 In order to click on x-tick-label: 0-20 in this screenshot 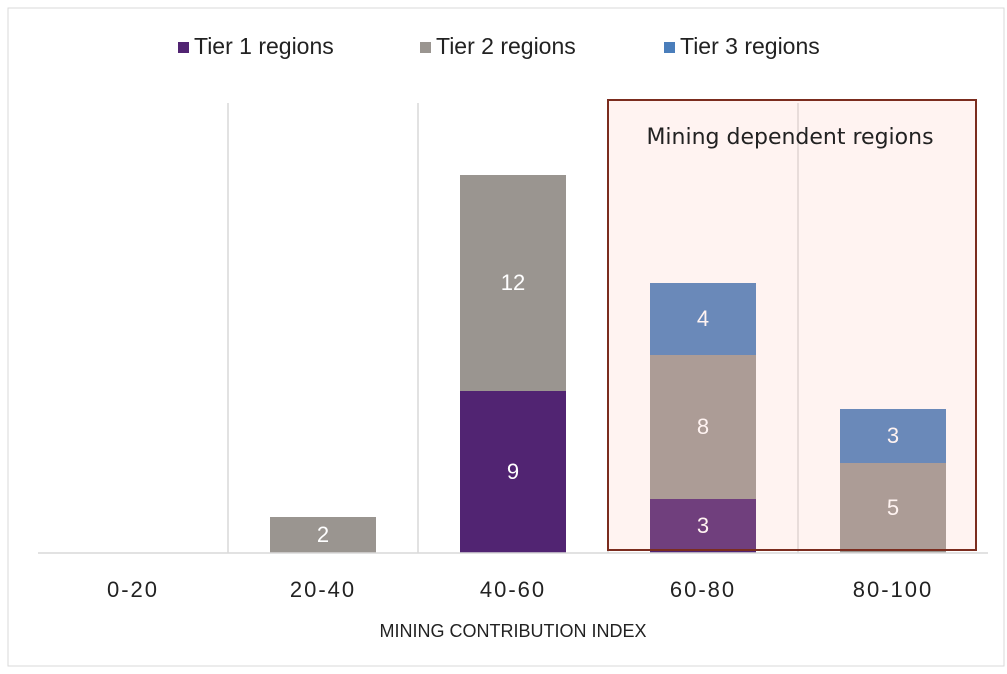, I will do `click(133, 589)`.